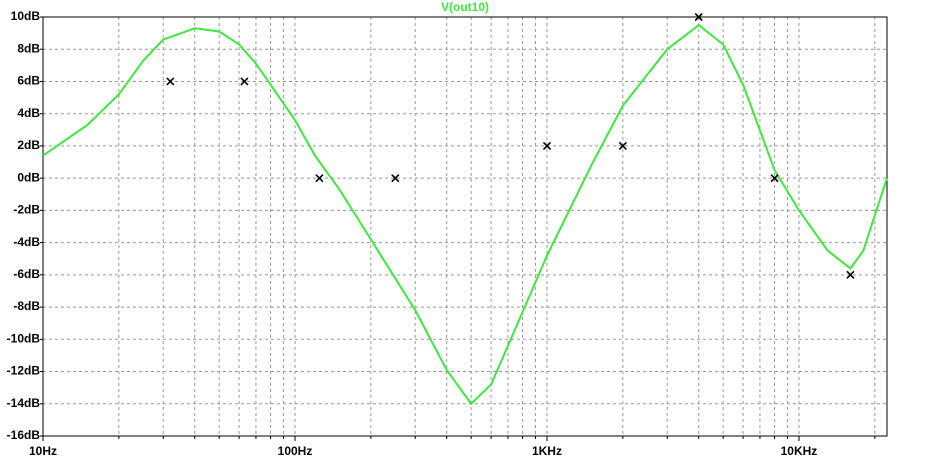  What do you see at coordinates (799, 451) in the screenshot?
I see `x-tick-label: 10KHz` at bounding box center [799, 451].